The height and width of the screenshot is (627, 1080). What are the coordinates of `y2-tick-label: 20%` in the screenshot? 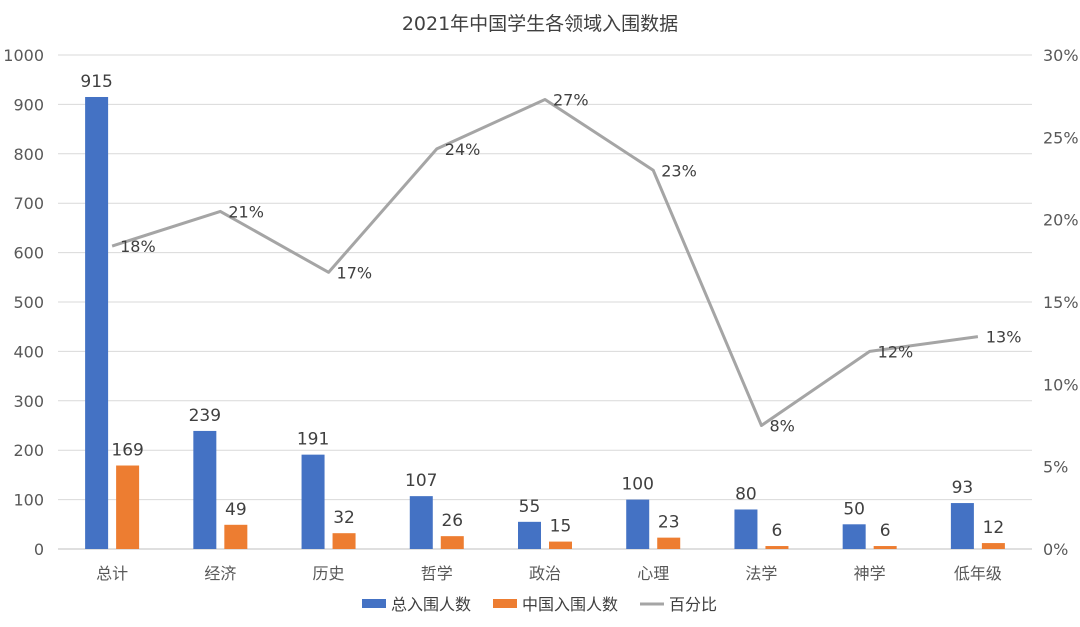 It's located at (1061, 220).